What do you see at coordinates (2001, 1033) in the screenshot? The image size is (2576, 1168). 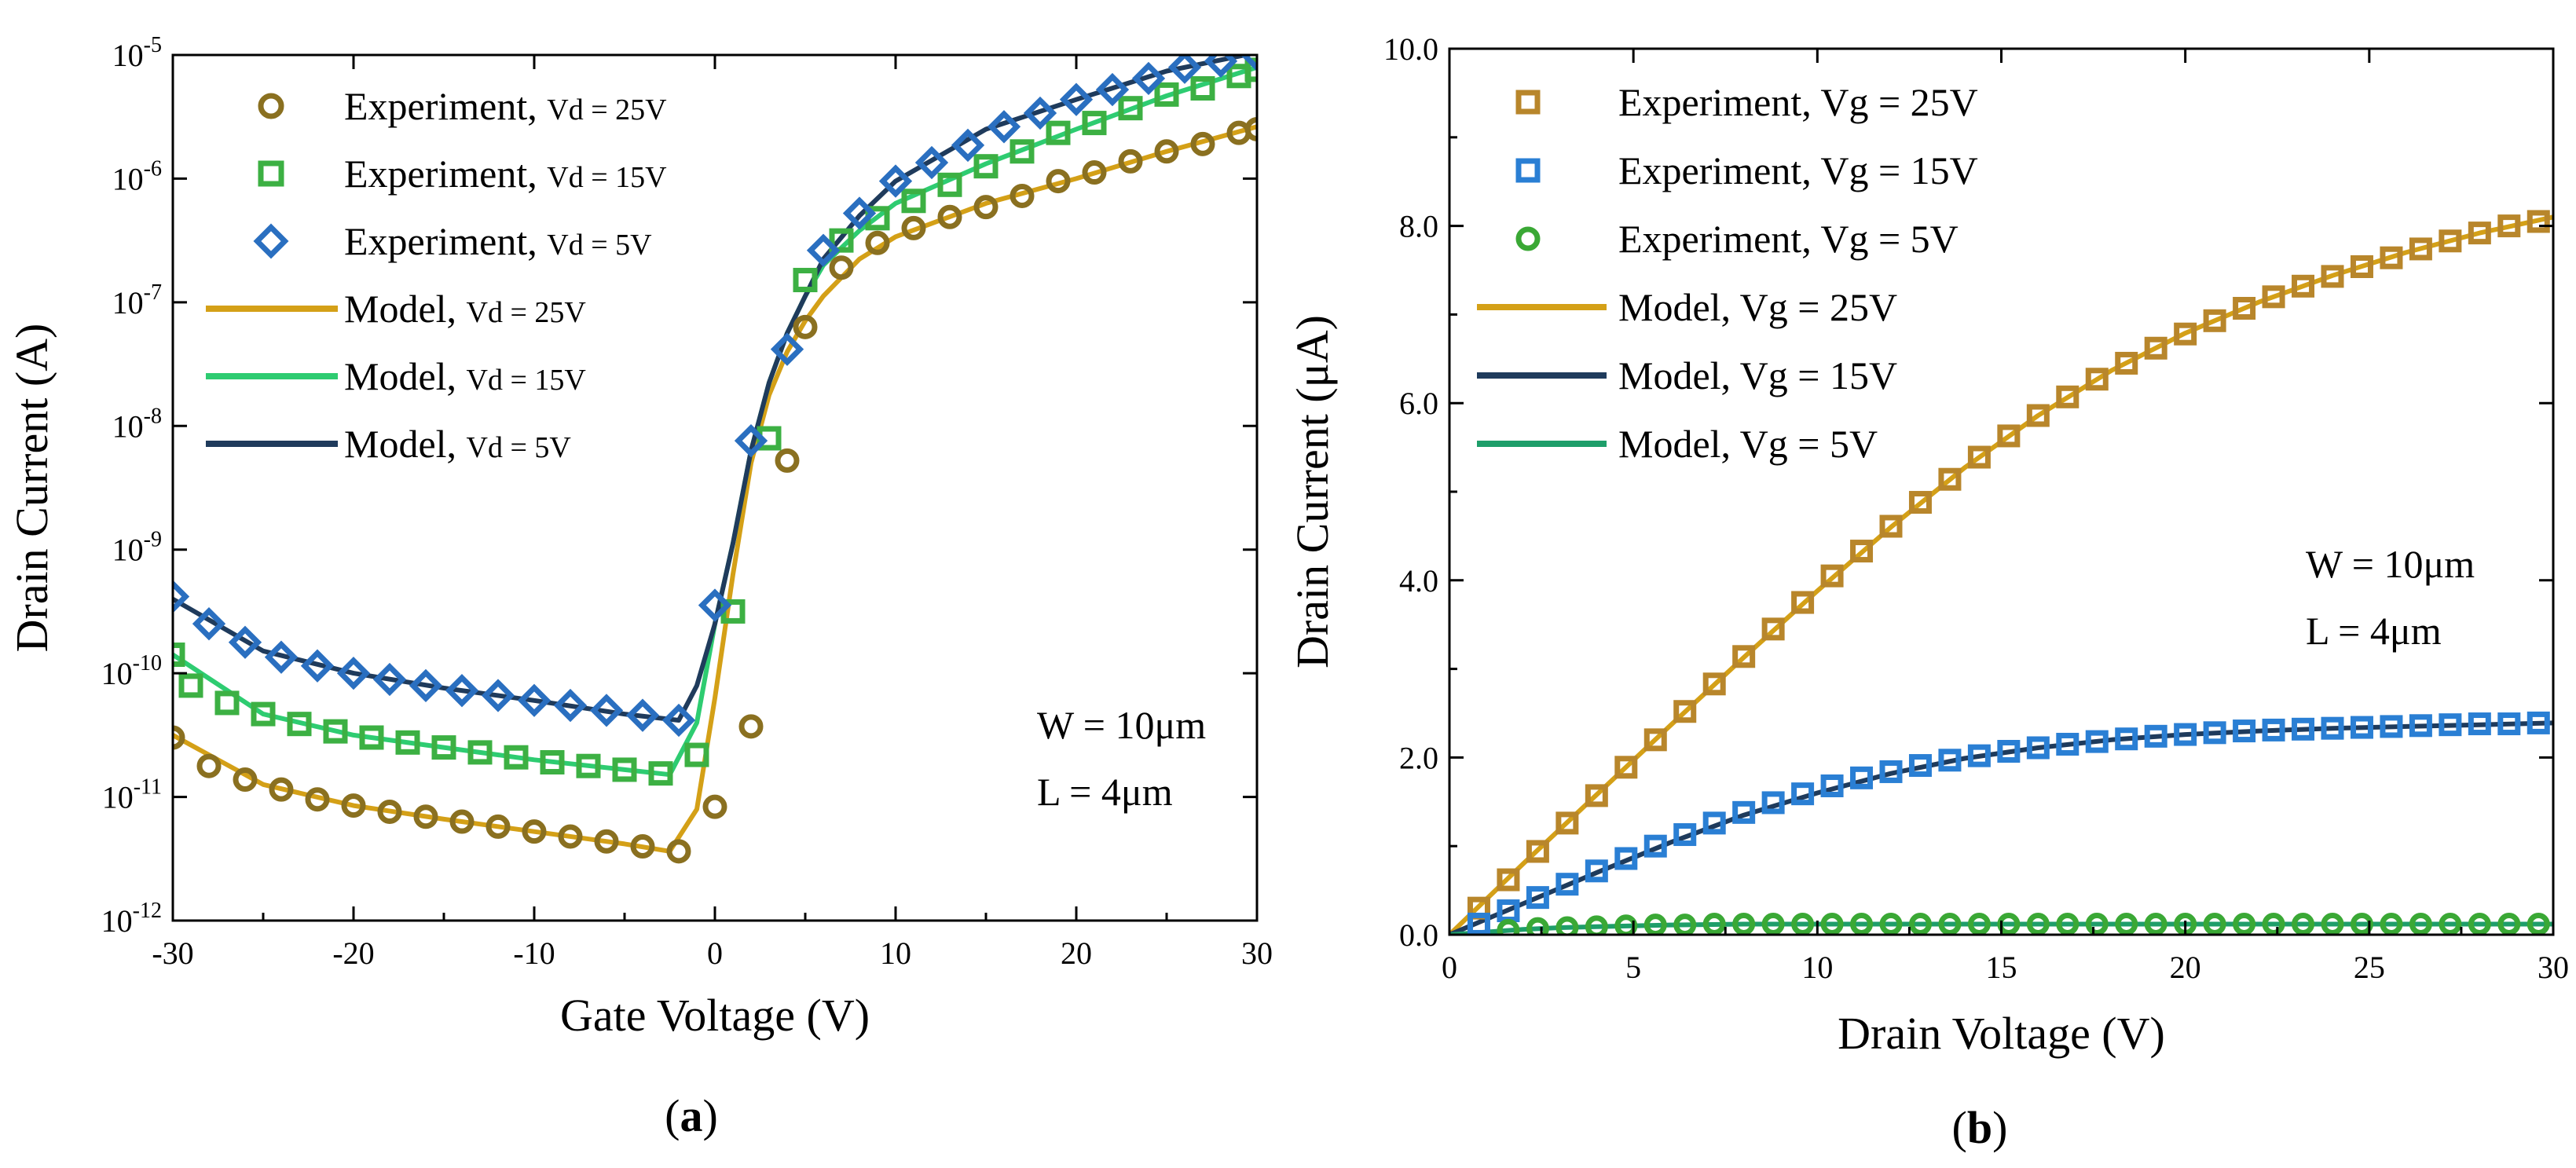 I see `x-axis-title-b: Drain Voltage (V)` at bounding box center [2001, 1033].